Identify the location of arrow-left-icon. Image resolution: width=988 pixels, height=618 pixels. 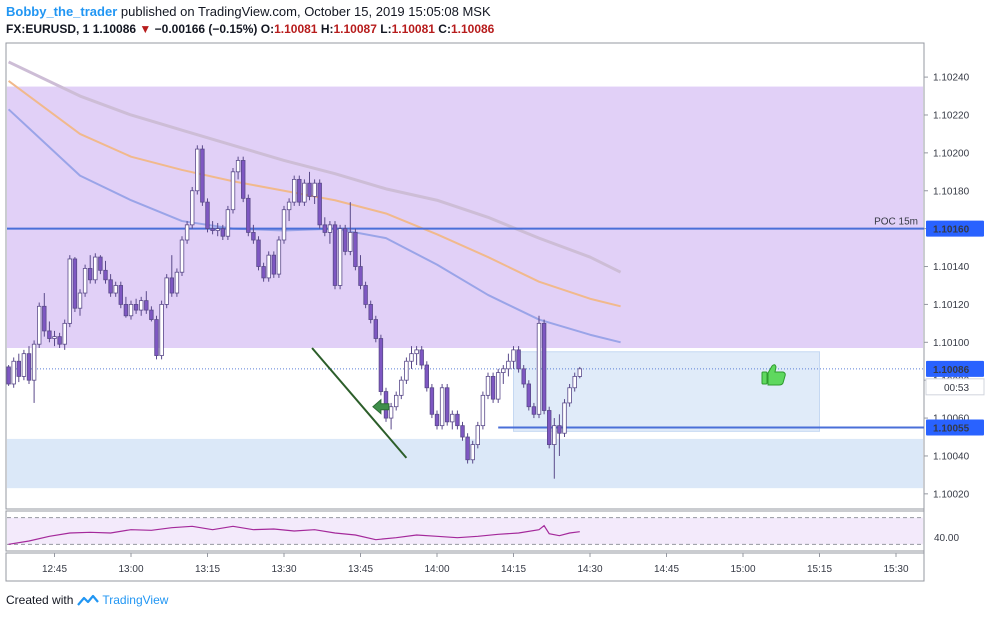
(381, 406).